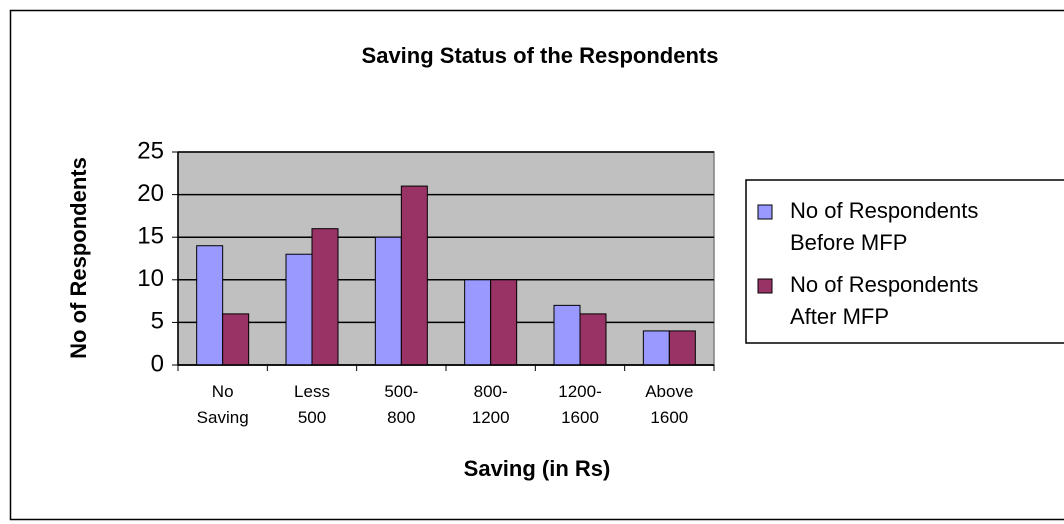 This screenshot has width=1064, height=524. What do you see at coordinates (540, 55) in the screenshot?
I see `chart-title: Saving Status of the Respondents` at bounding box center [540, 55].